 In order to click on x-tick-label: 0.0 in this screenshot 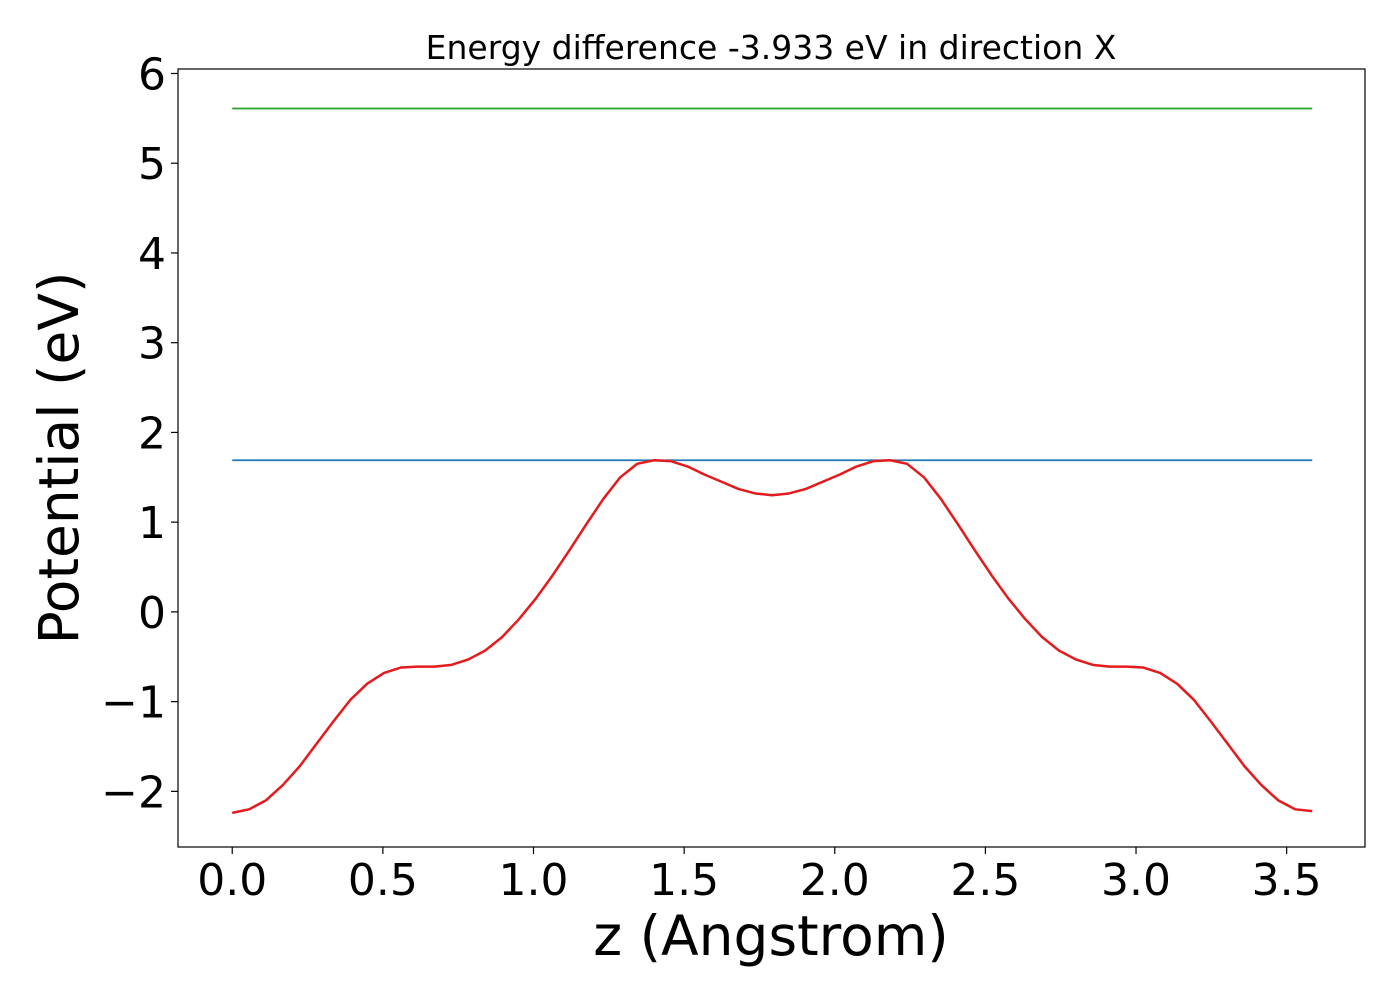, I will do `click(232, 880)`.